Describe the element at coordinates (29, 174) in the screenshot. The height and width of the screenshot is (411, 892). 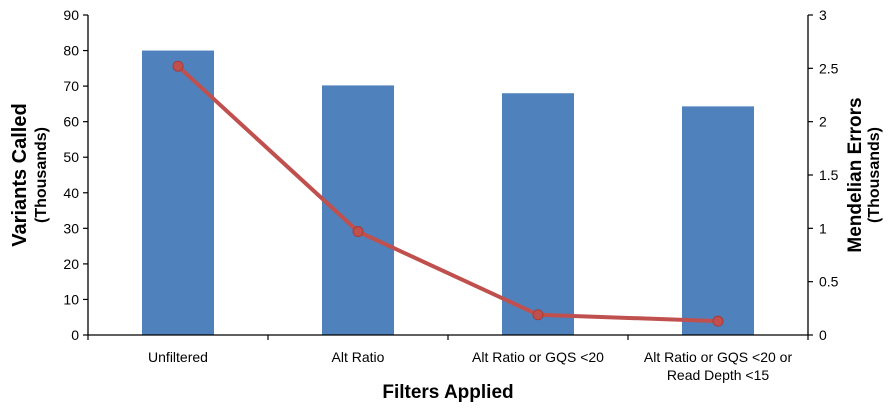
I see `left-axis-title: Variants Called (Thousands)` at that location.